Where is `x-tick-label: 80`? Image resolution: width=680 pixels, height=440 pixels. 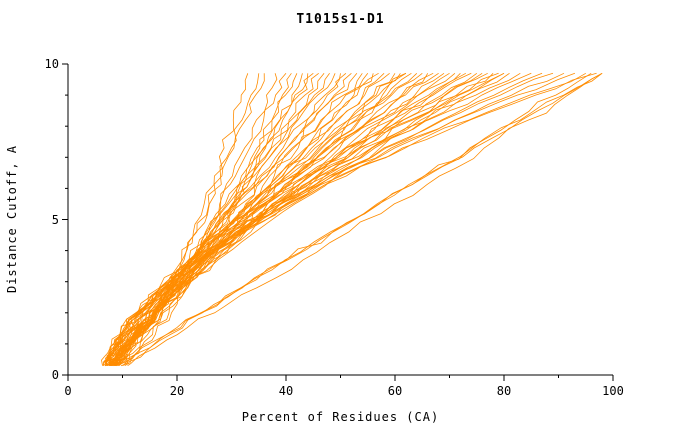
x-tick-label: 80 is located at coordinates (504, 391).